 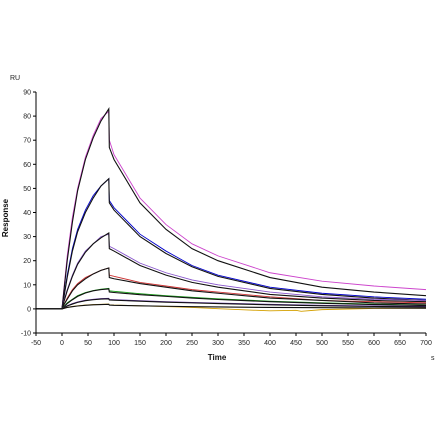 What do you see at coordinates (5, 217) in the screenshot?
I see `y-axis-title: Response` at bounding box center [5, 217].